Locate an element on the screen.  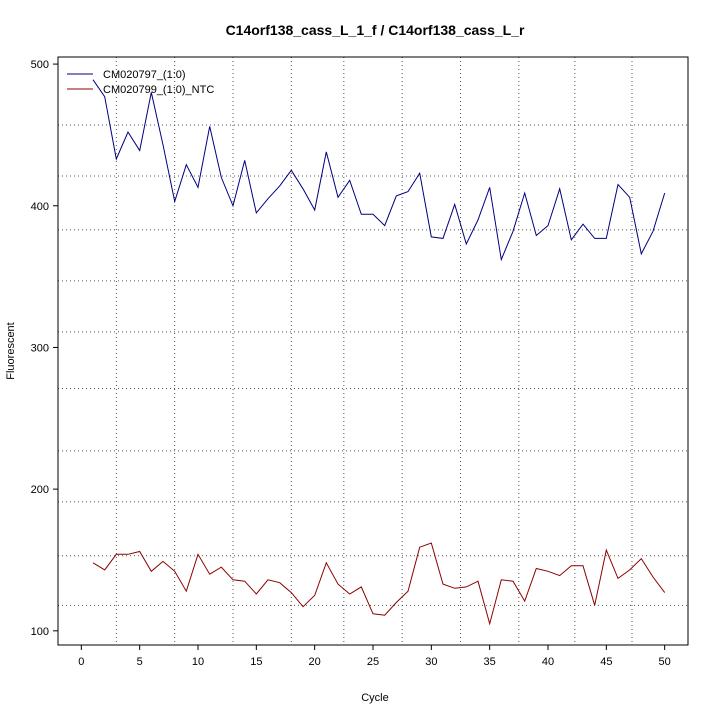
y-tick-label: 200 is located at coordinates (40, 490).